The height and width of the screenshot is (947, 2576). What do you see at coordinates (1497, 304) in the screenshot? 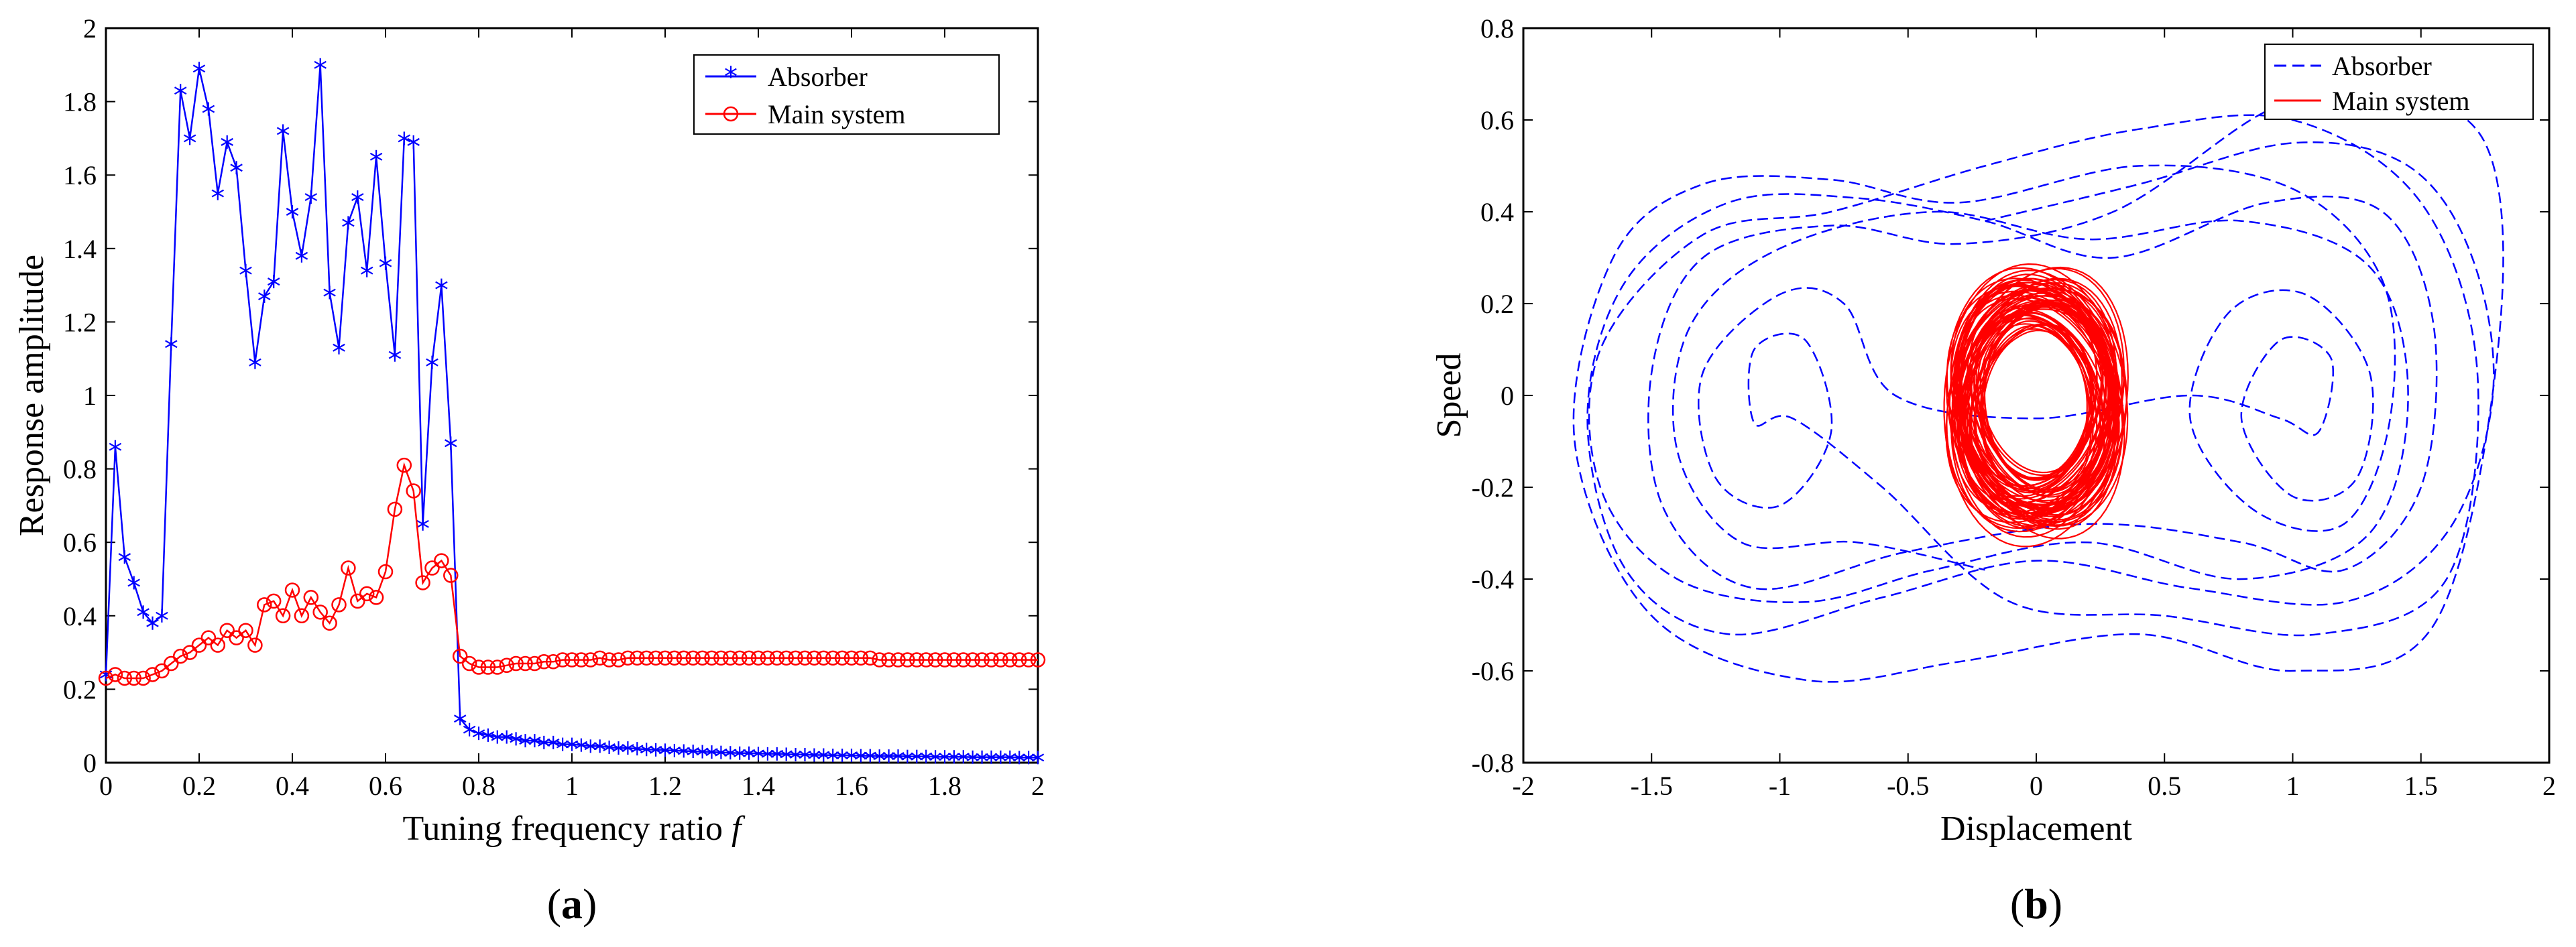
I see `b-ytick-label: 0.2` at bounding box center [1497, 304].